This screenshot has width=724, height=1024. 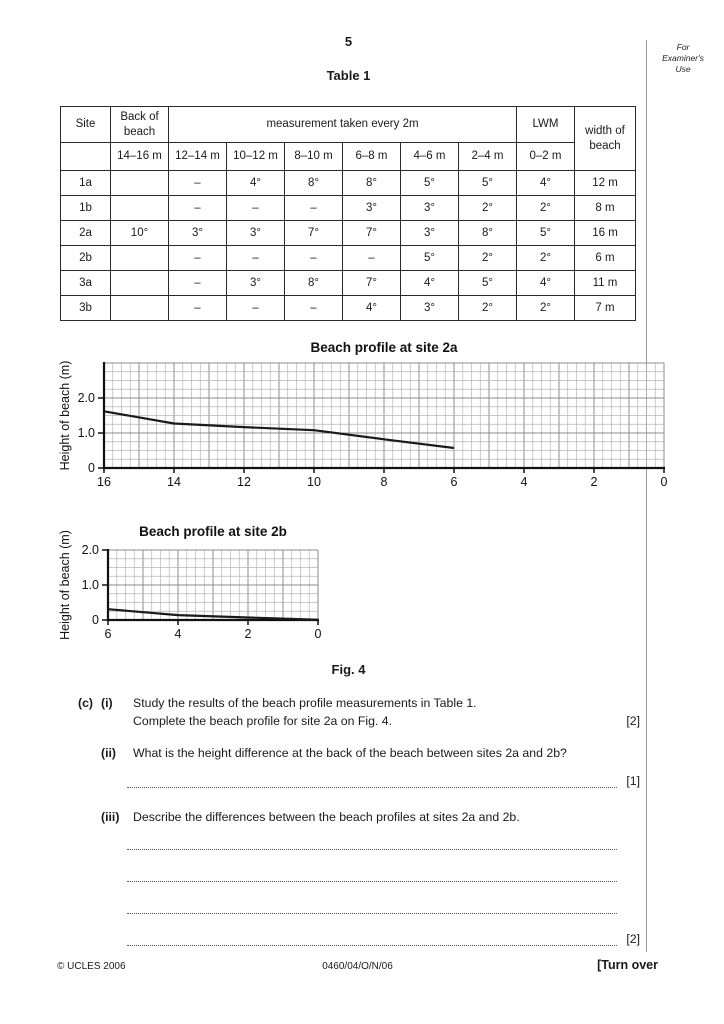 I want to click on width-cell: 7 m, so click(x=605, y=308).